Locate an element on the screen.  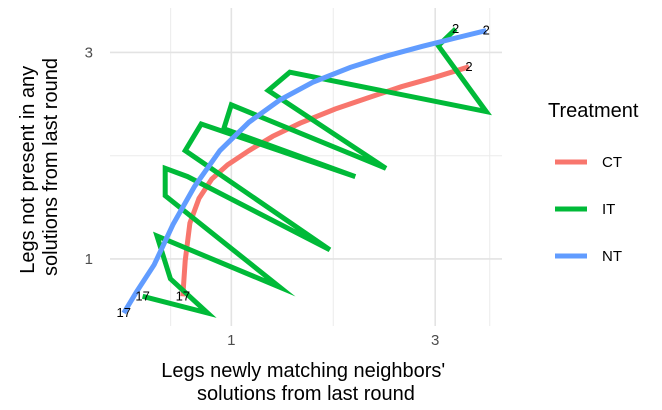
legend: Treatment CT IT NT is located at coordinates (593, 182).